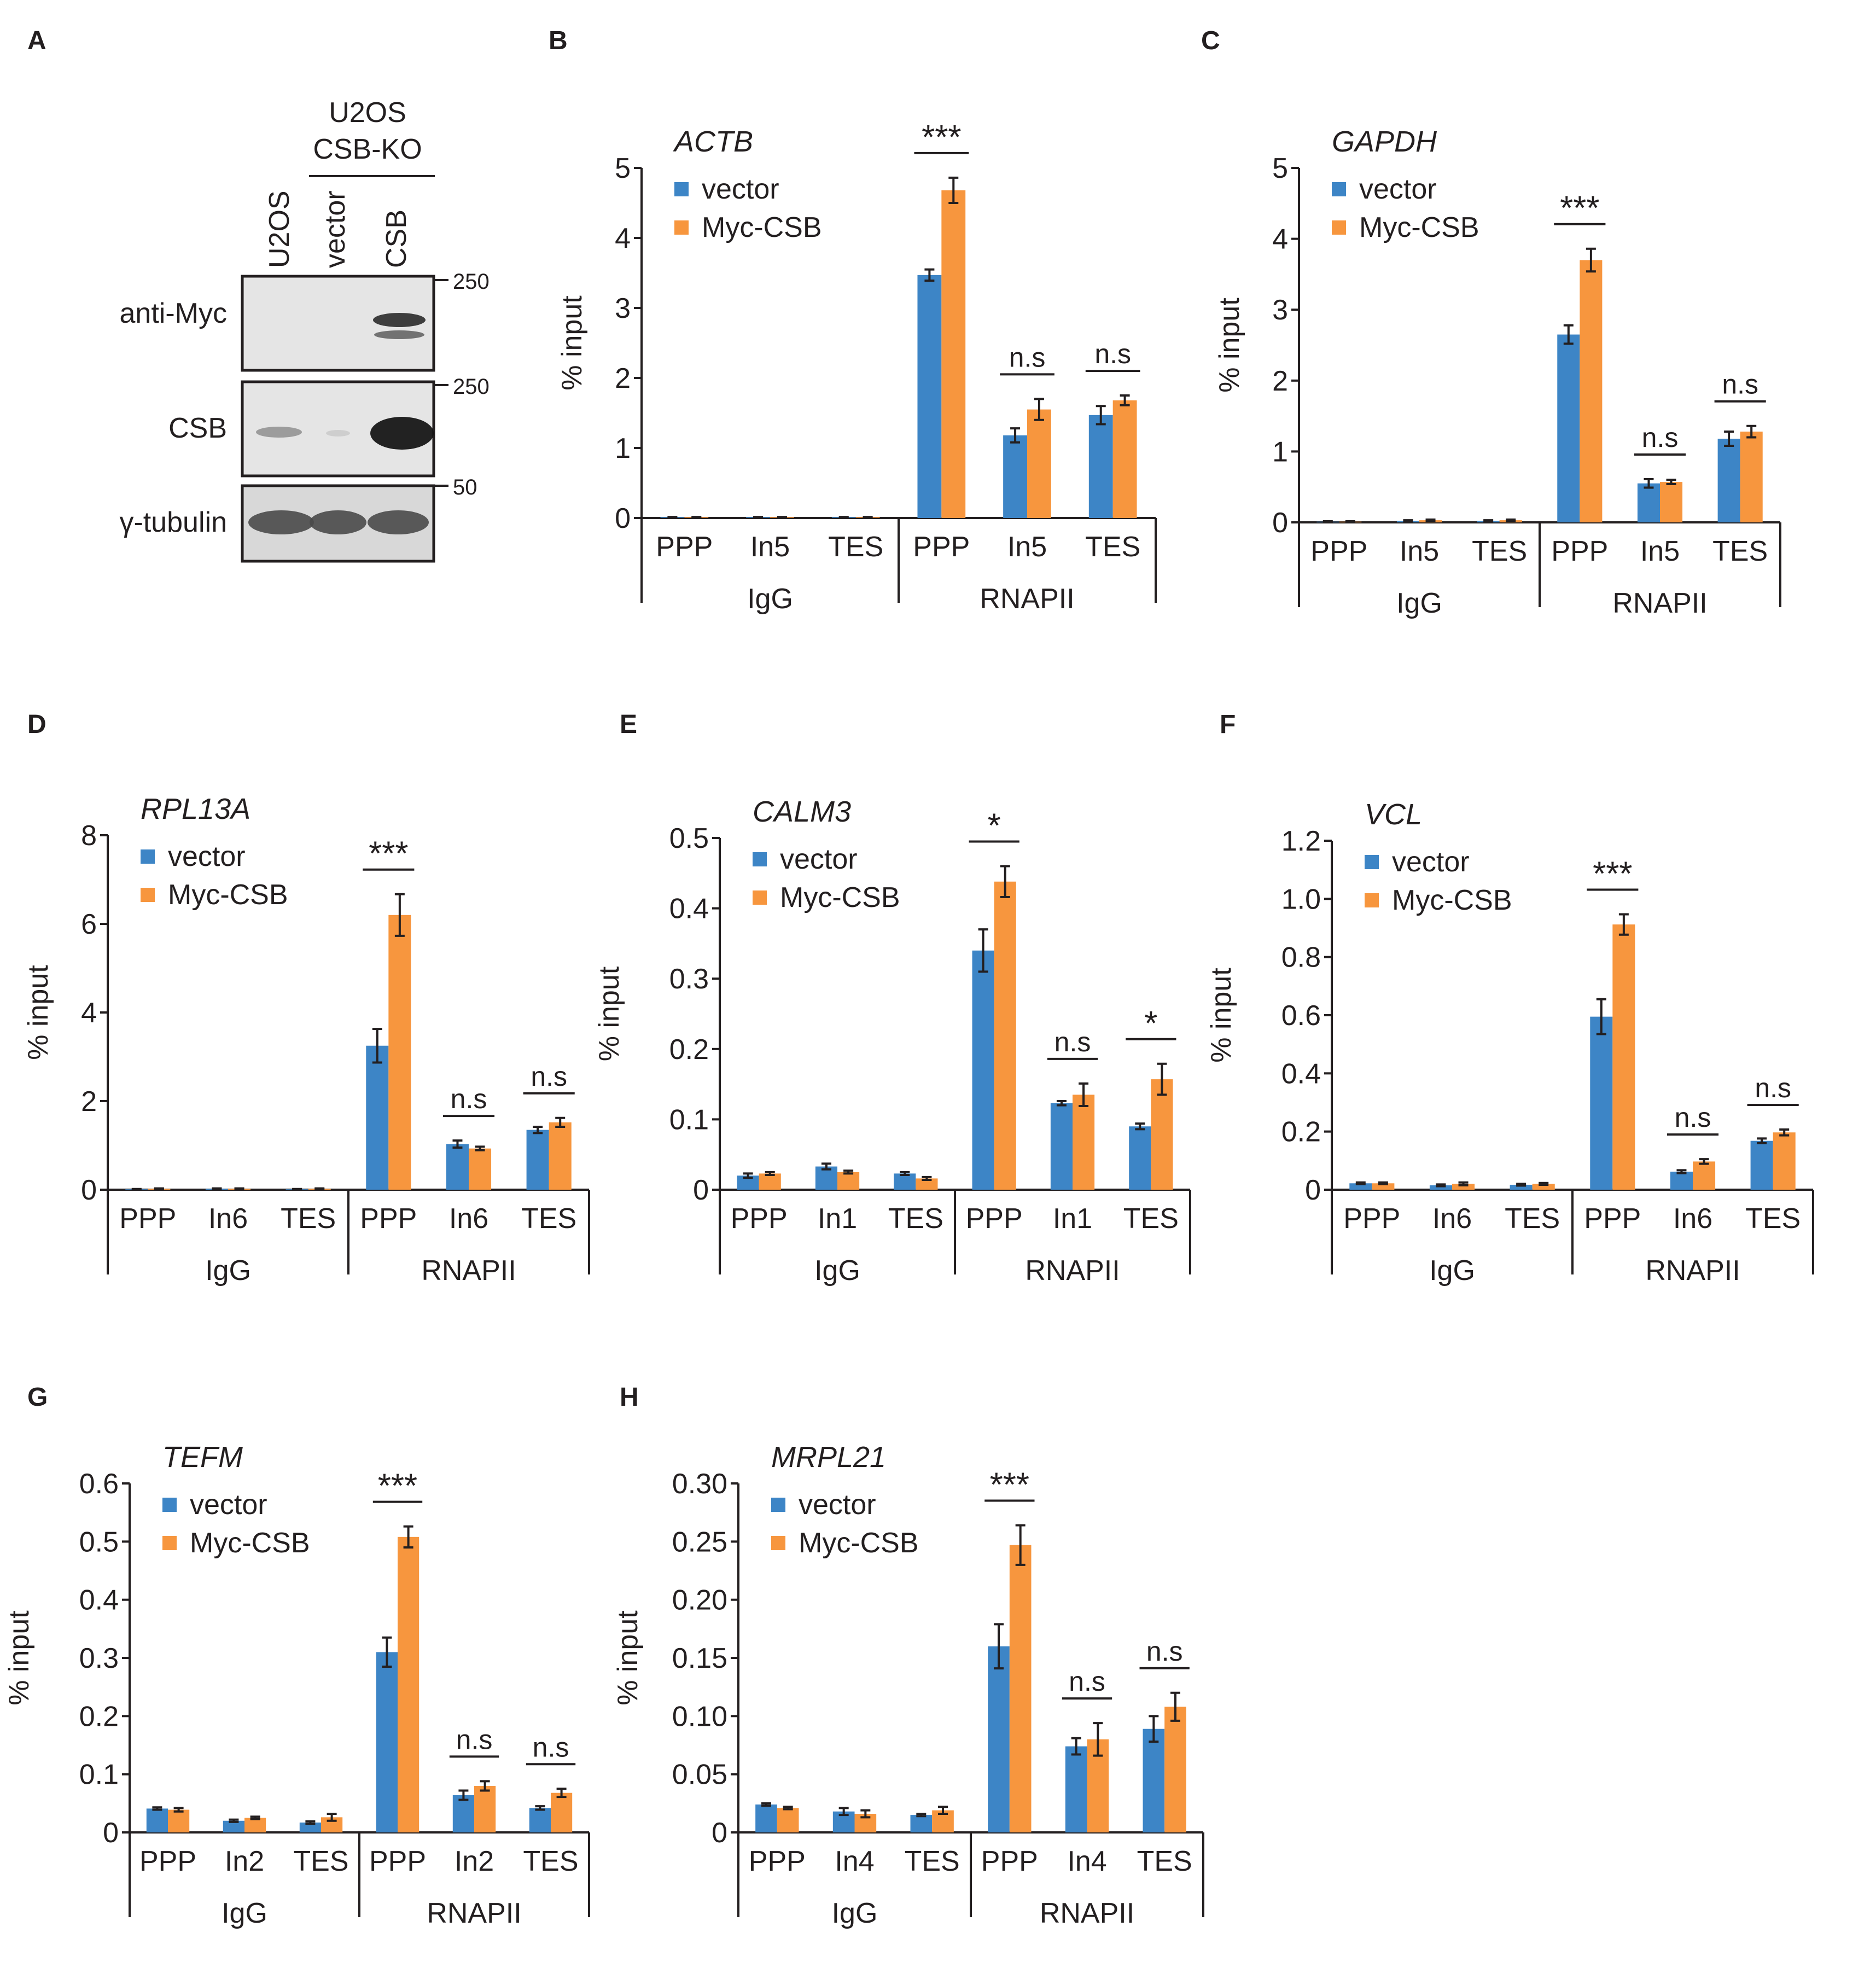 The height and width of the screenshot is (1979, 1876). I want to click on category-label-b: PPP, so click(942, 547).